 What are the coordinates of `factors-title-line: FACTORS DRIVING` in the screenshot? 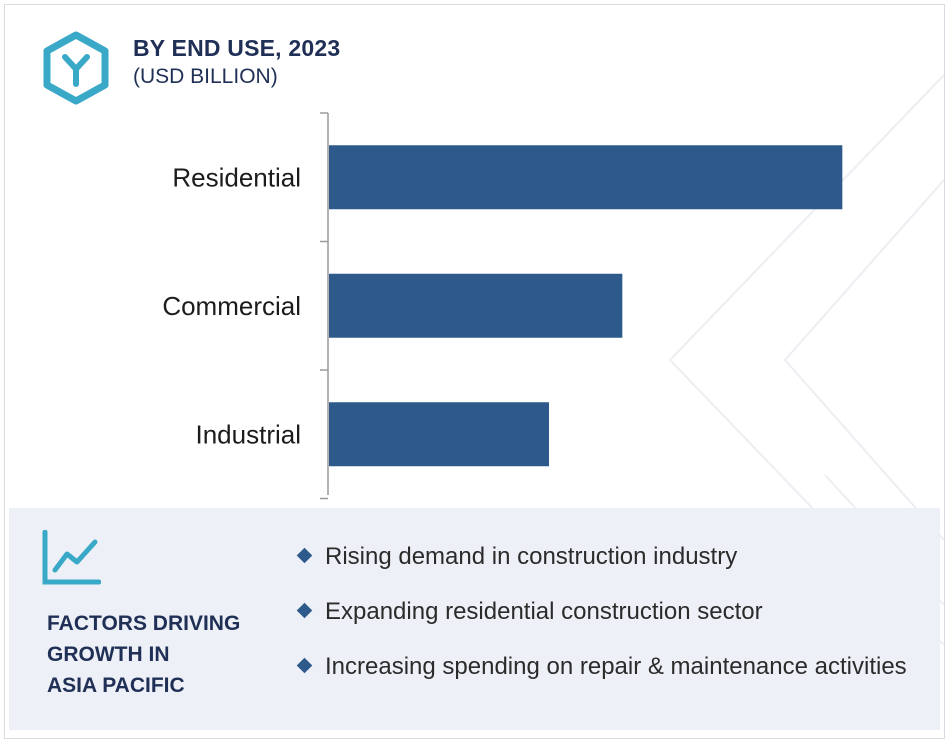 It's located at (144, 623).